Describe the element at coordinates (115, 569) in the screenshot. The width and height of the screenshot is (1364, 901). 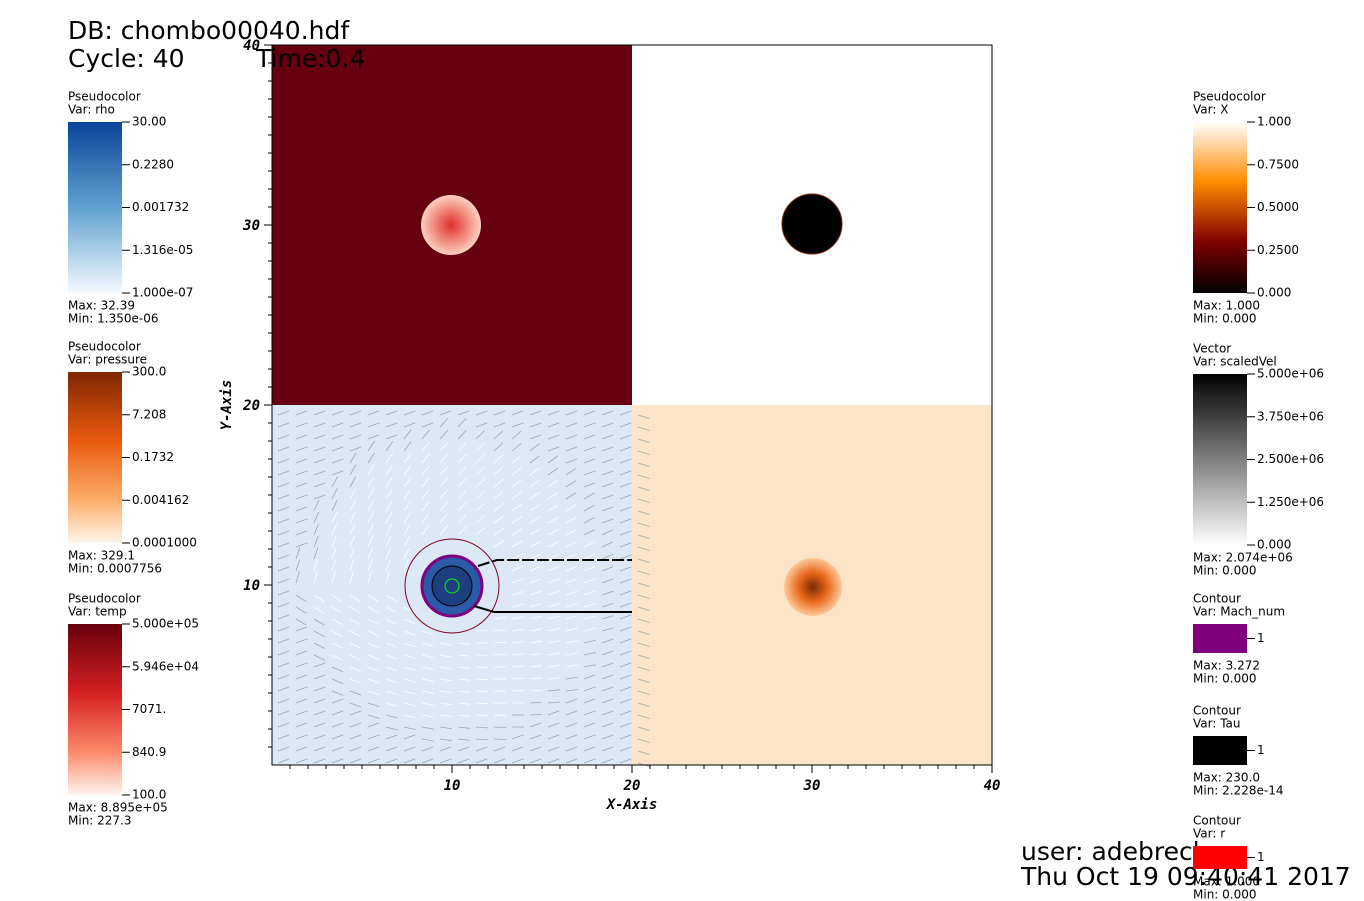
I see `legend-min: Min: 0.0007756` at that location.